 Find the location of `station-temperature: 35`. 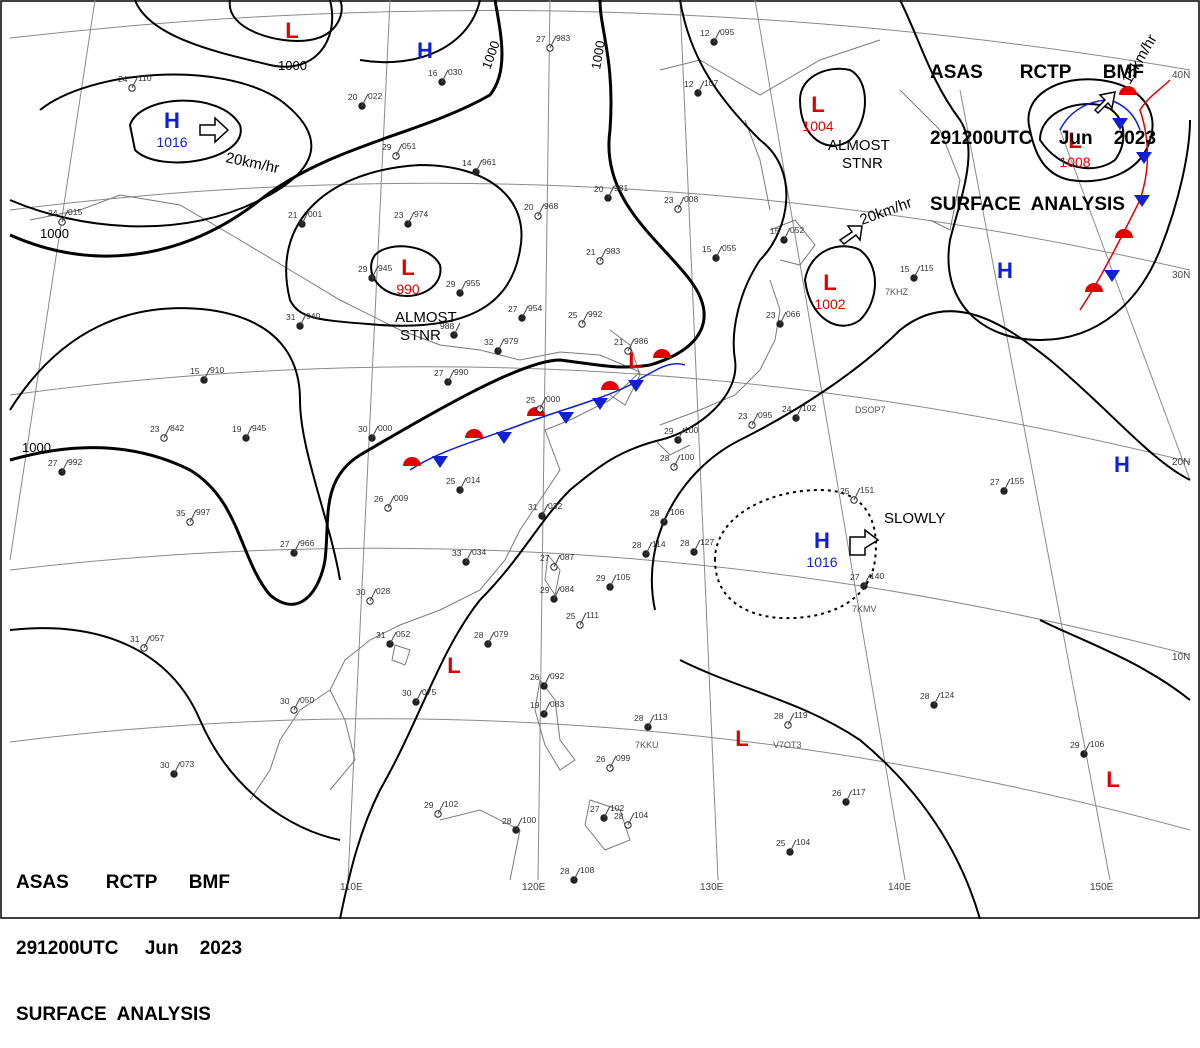

station-temperature: 35 is located at coordinates (181, 513).